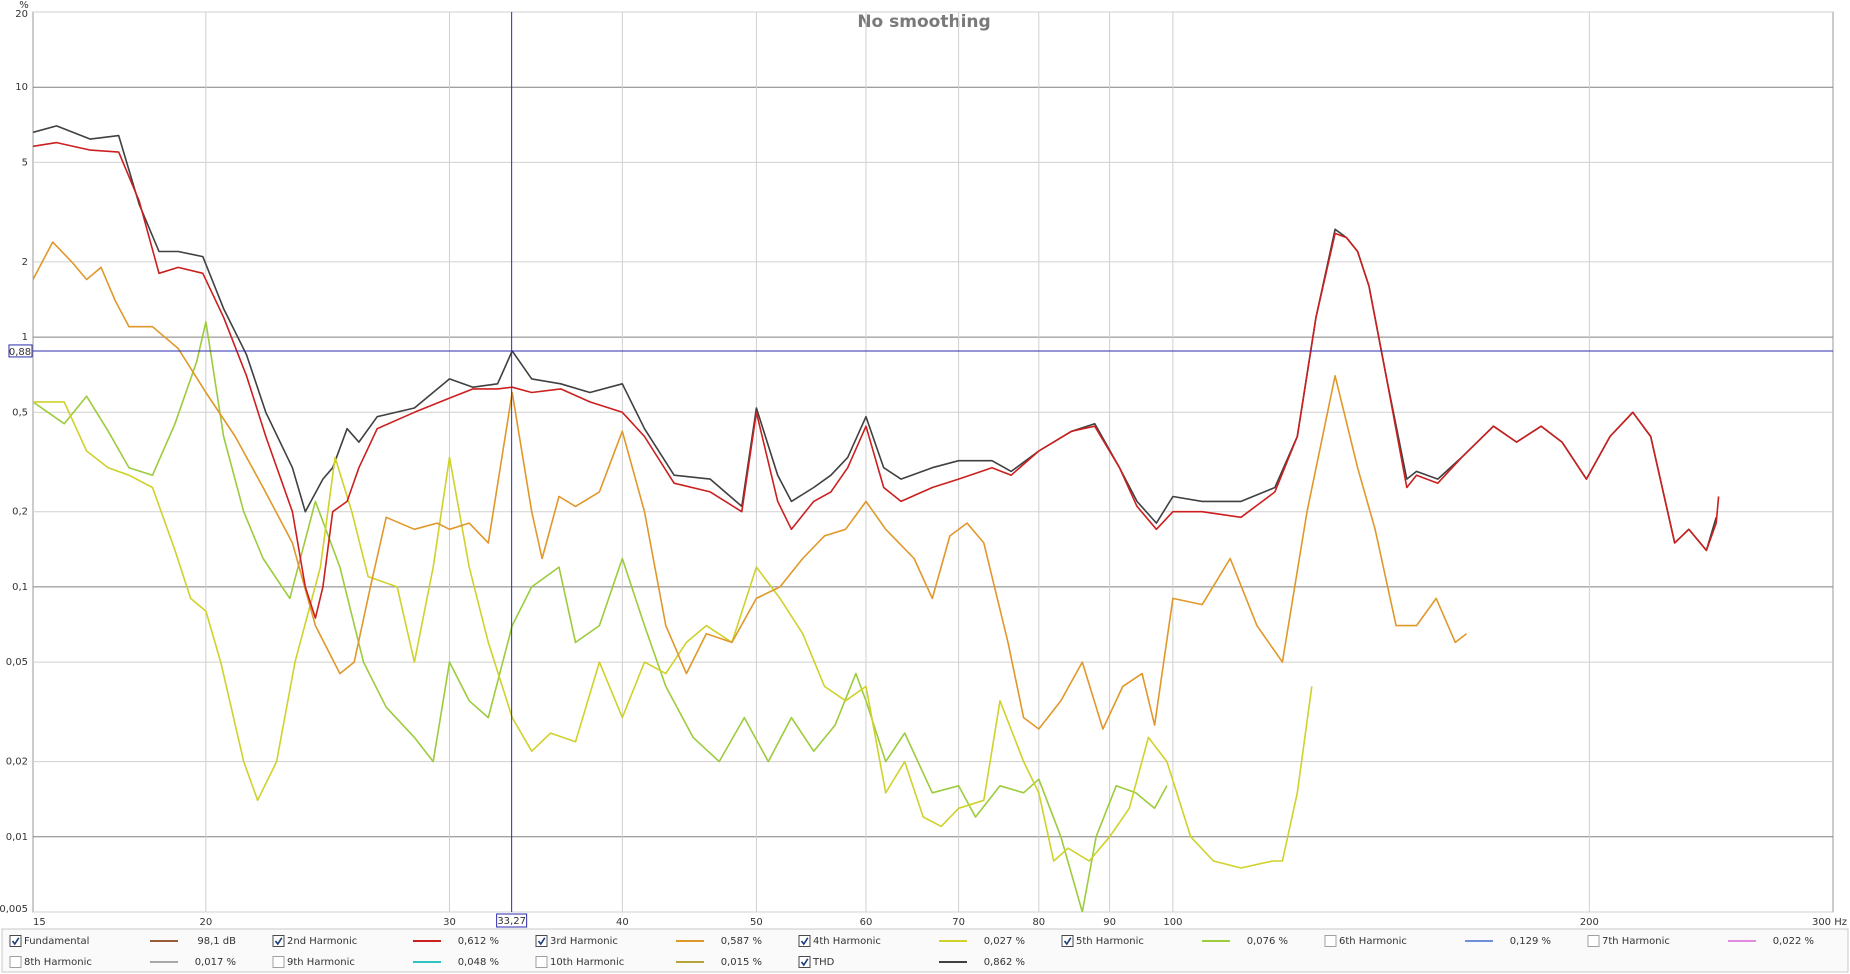 Image resolution: width=1850 pixels, height=974 pixels. I want to click on cursor-x-label: 33,27, so click(511, 921).